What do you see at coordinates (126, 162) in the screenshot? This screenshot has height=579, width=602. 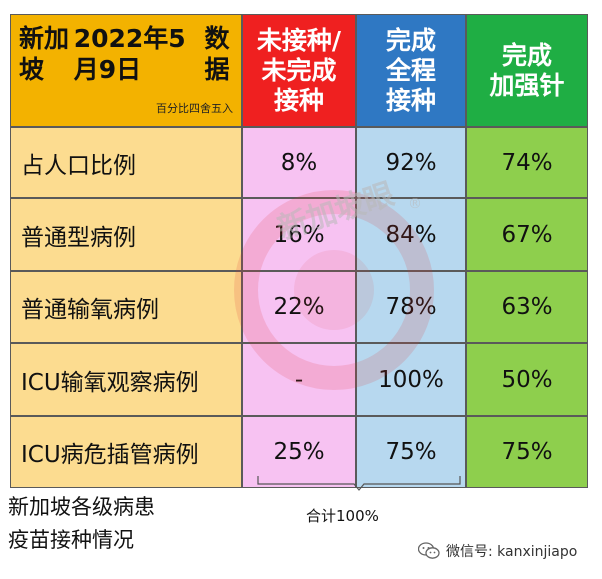 I see `row-label: 占人口比例` at bounding box center [126, 162].